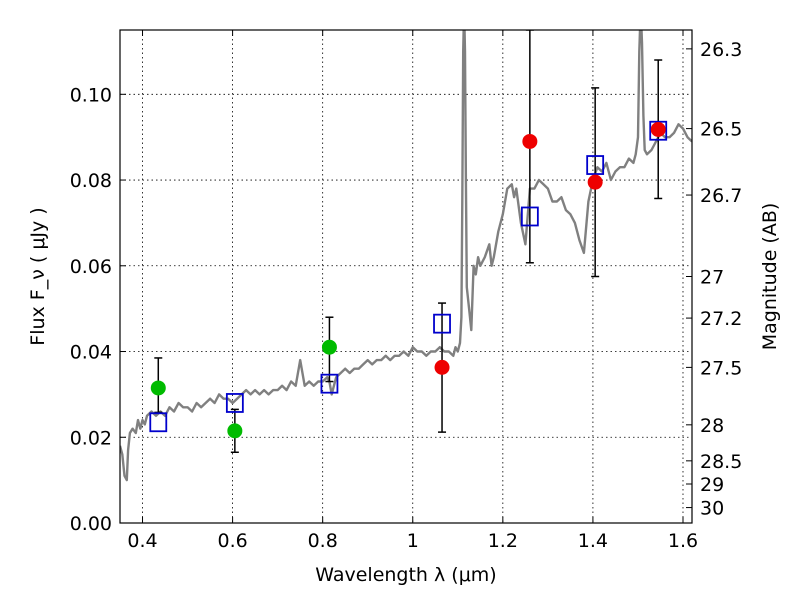 This screenshot has width=800, height=600. I want to click on x-tick-label: 1.6, so click(683, 541).